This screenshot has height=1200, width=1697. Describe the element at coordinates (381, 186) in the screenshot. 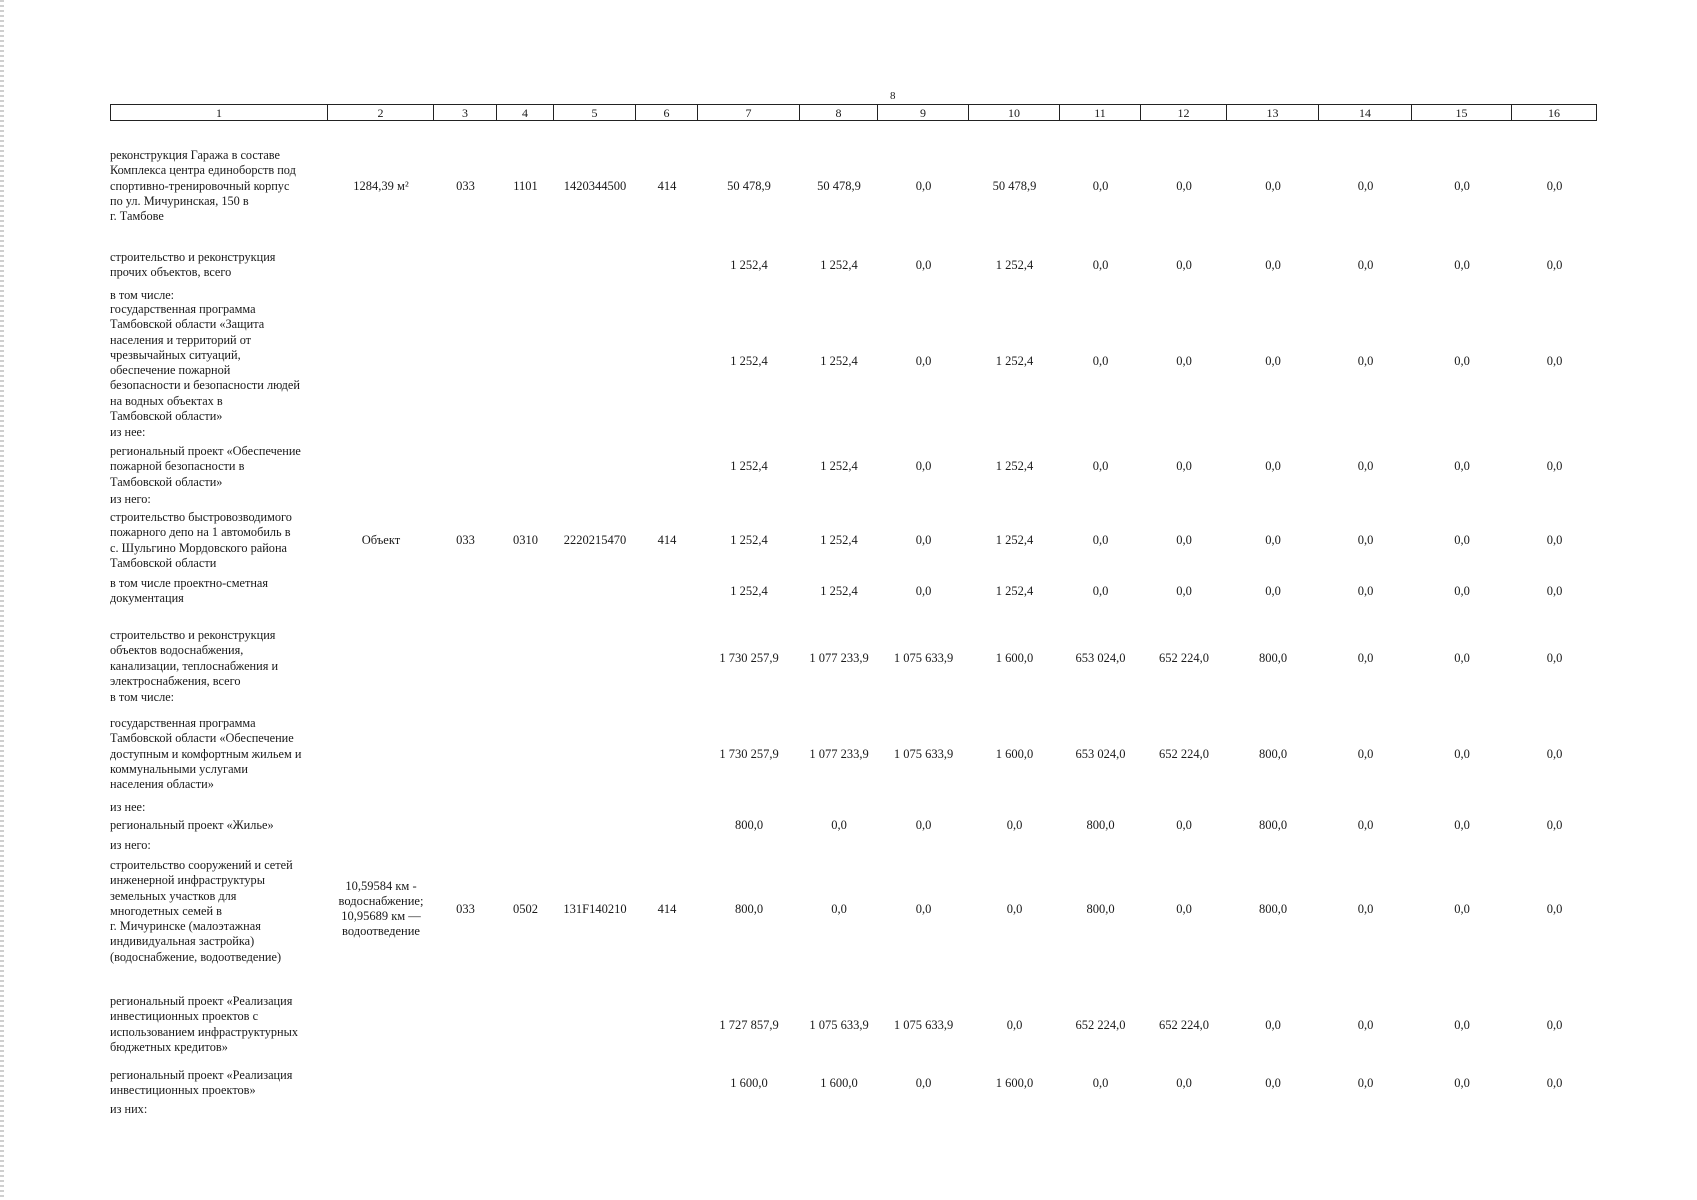

I see `unit-cell: 1284,39 м²` at that location.